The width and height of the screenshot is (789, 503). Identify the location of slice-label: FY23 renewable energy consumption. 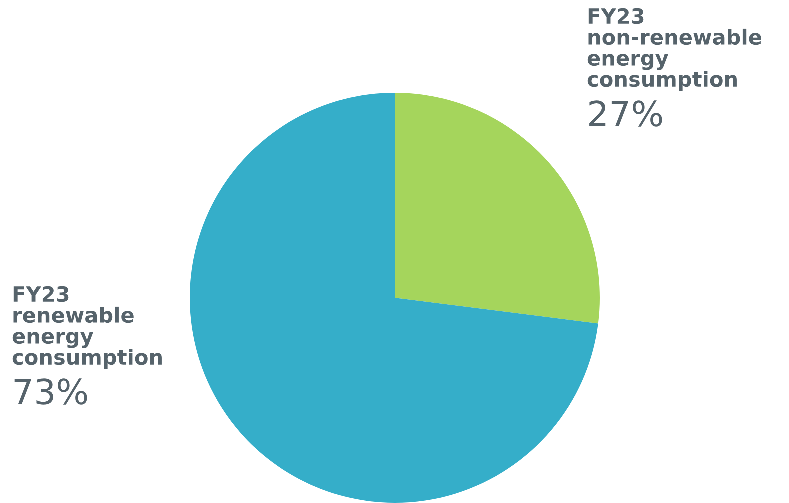
(87, 328).